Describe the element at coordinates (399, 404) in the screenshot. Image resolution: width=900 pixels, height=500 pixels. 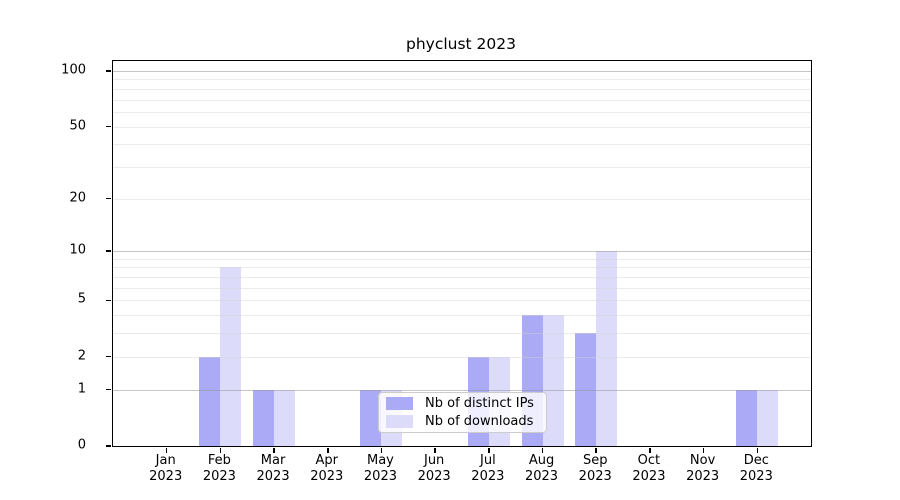
I see `legend-swatch-distinct-ips` at that location.